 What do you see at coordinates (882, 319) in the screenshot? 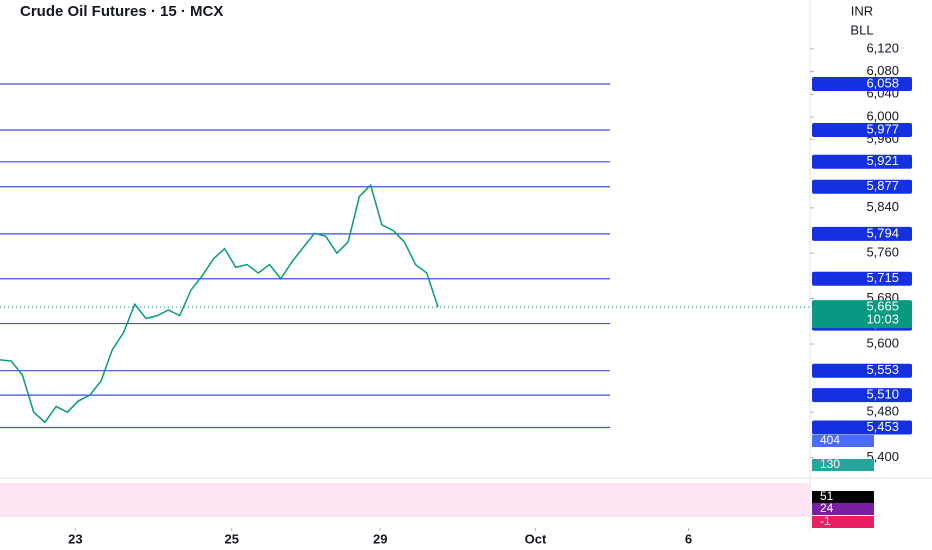
I see `countdown: 10:03` at bounding box center [882, 319].